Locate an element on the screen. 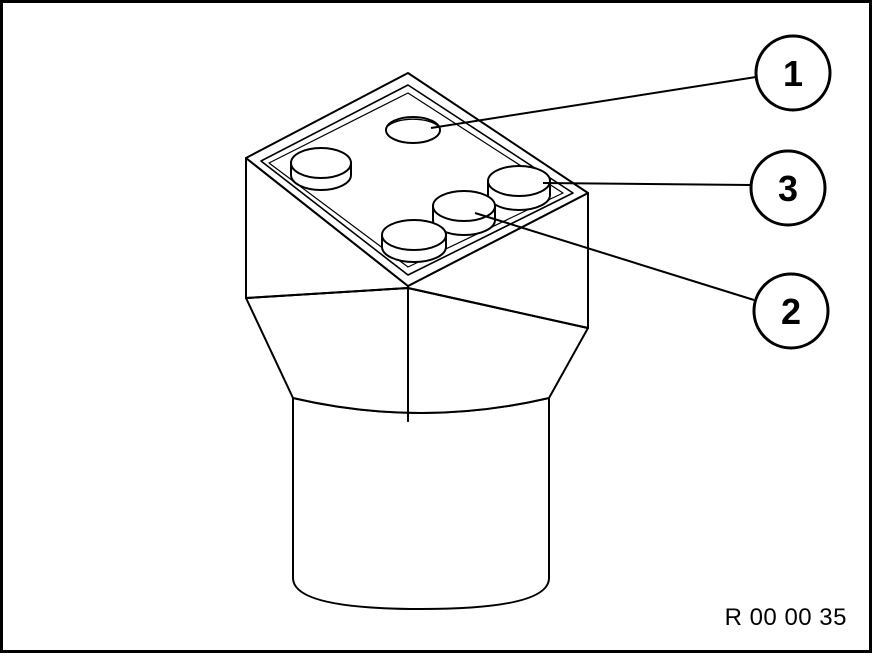 The image size is (872, 656). figure-reference-code: R 00 00 35 is located at coordinates (785, 617).